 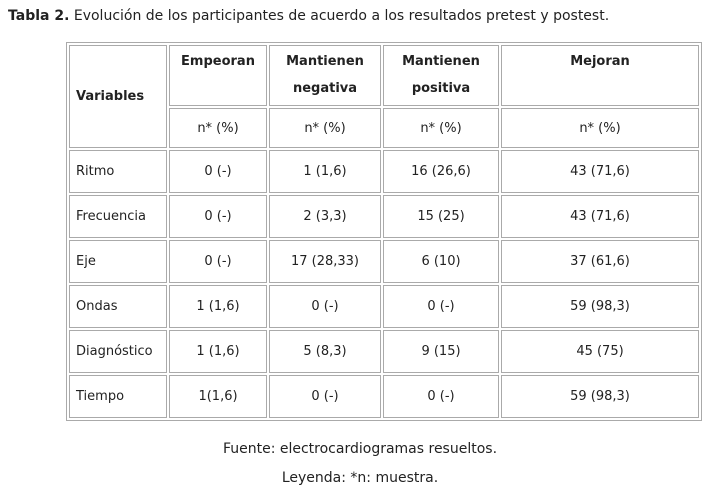 I want to click on data-row: Ritmo 0 (-) 1 (1,6) 16 (26,6) 43 (71,6), so click(x=384, y=171).